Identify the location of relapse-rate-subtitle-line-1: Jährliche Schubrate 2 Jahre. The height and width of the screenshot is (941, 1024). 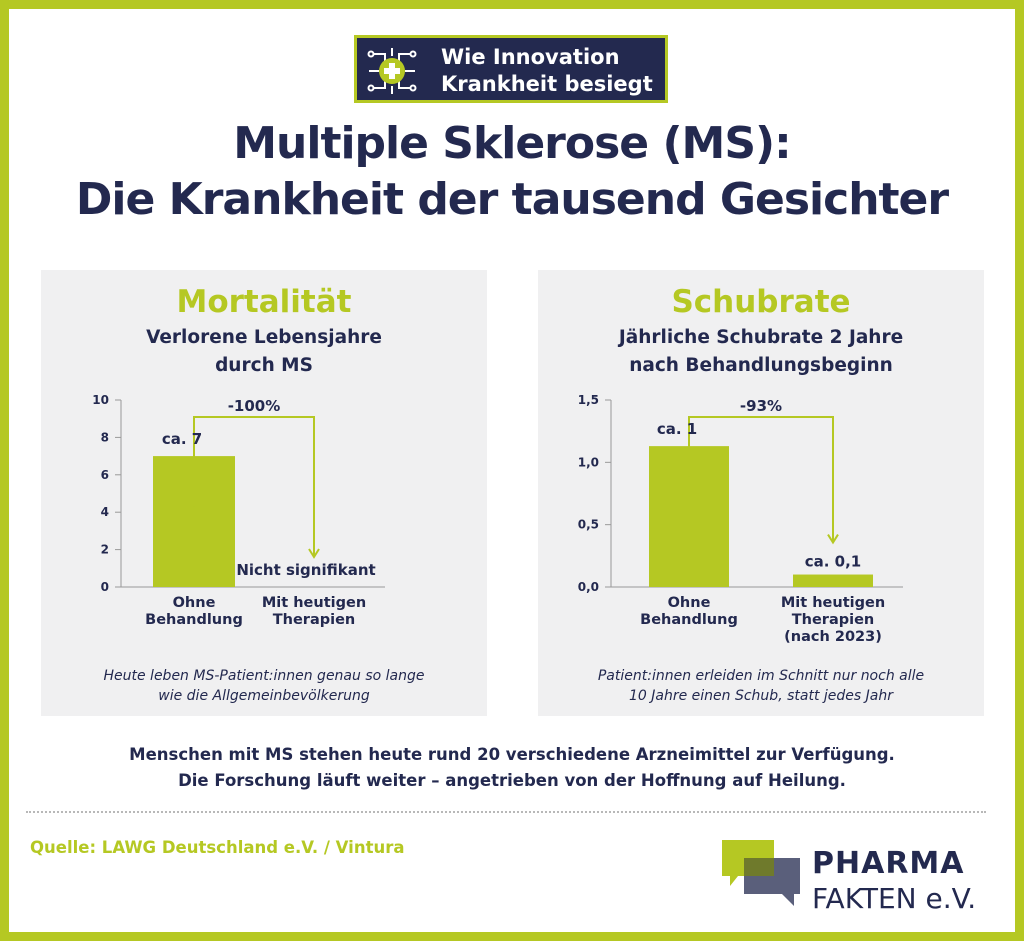
(761, 337).